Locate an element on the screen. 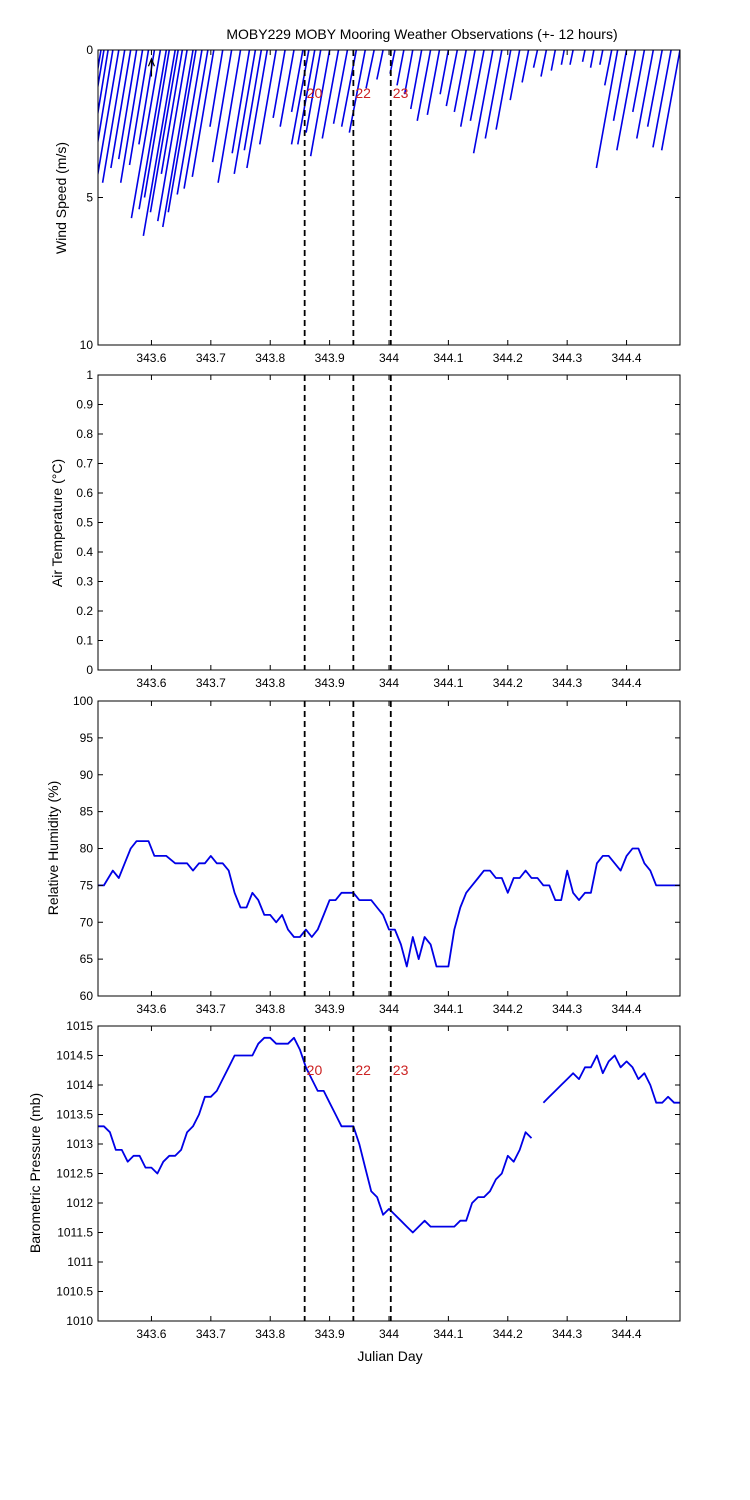  y-tick-label: 1010 is located at coordinates (79, 1321).